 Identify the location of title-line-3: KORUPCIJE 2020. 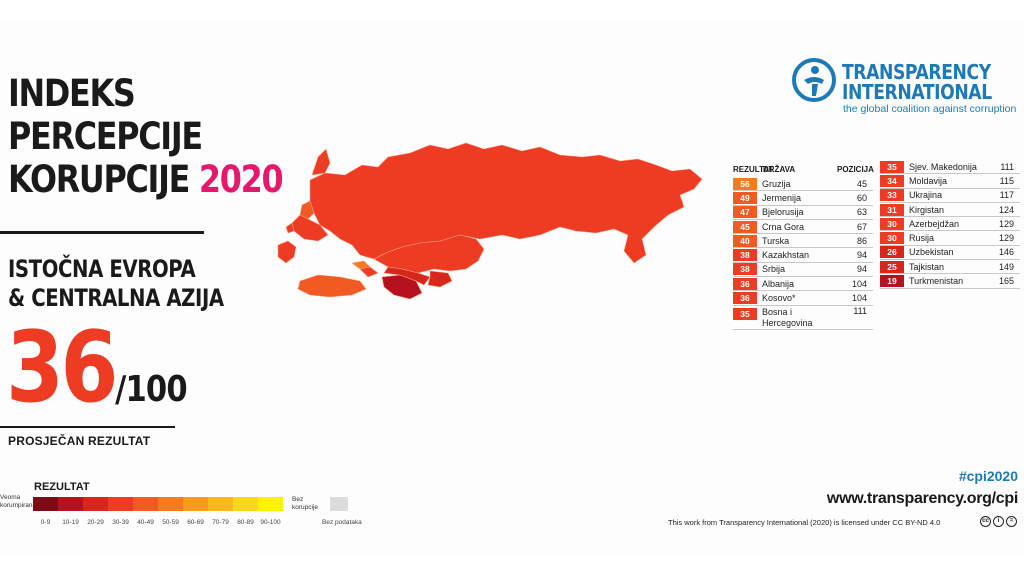
(146, 179).